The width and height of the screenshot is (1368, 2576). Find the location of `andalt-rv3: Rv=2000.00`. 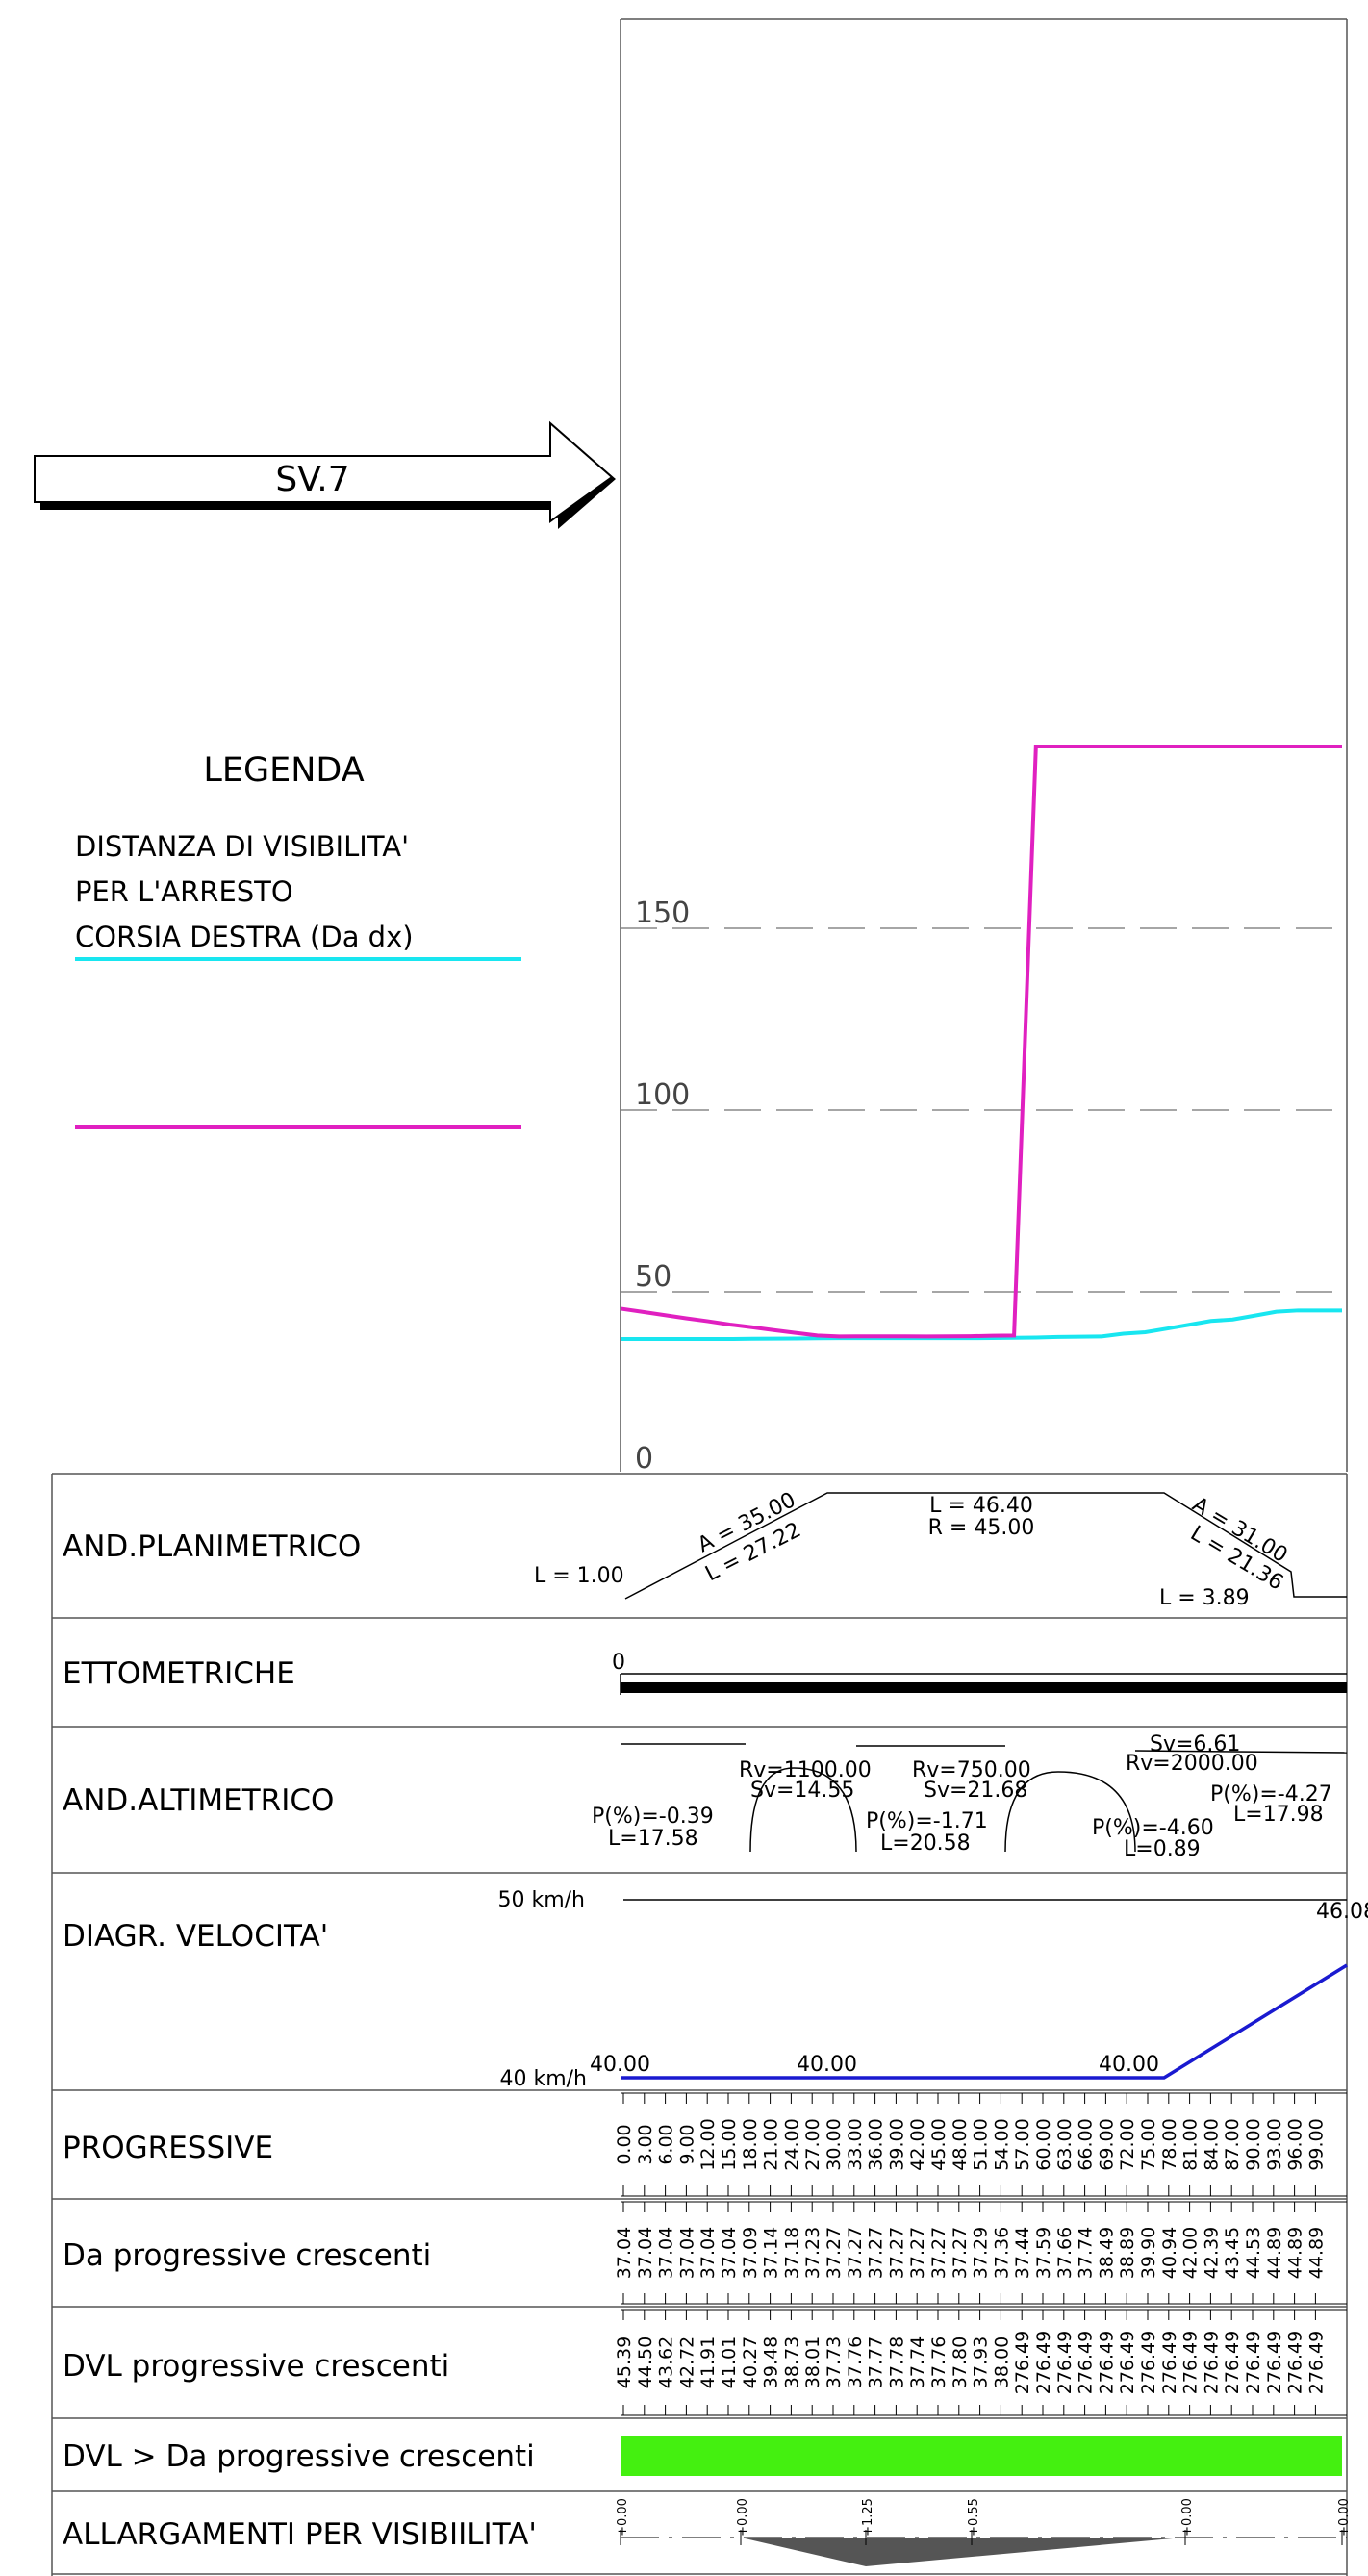

andalt-rv3: Rv=2000.00 is located at coordinates (1192, 1764).